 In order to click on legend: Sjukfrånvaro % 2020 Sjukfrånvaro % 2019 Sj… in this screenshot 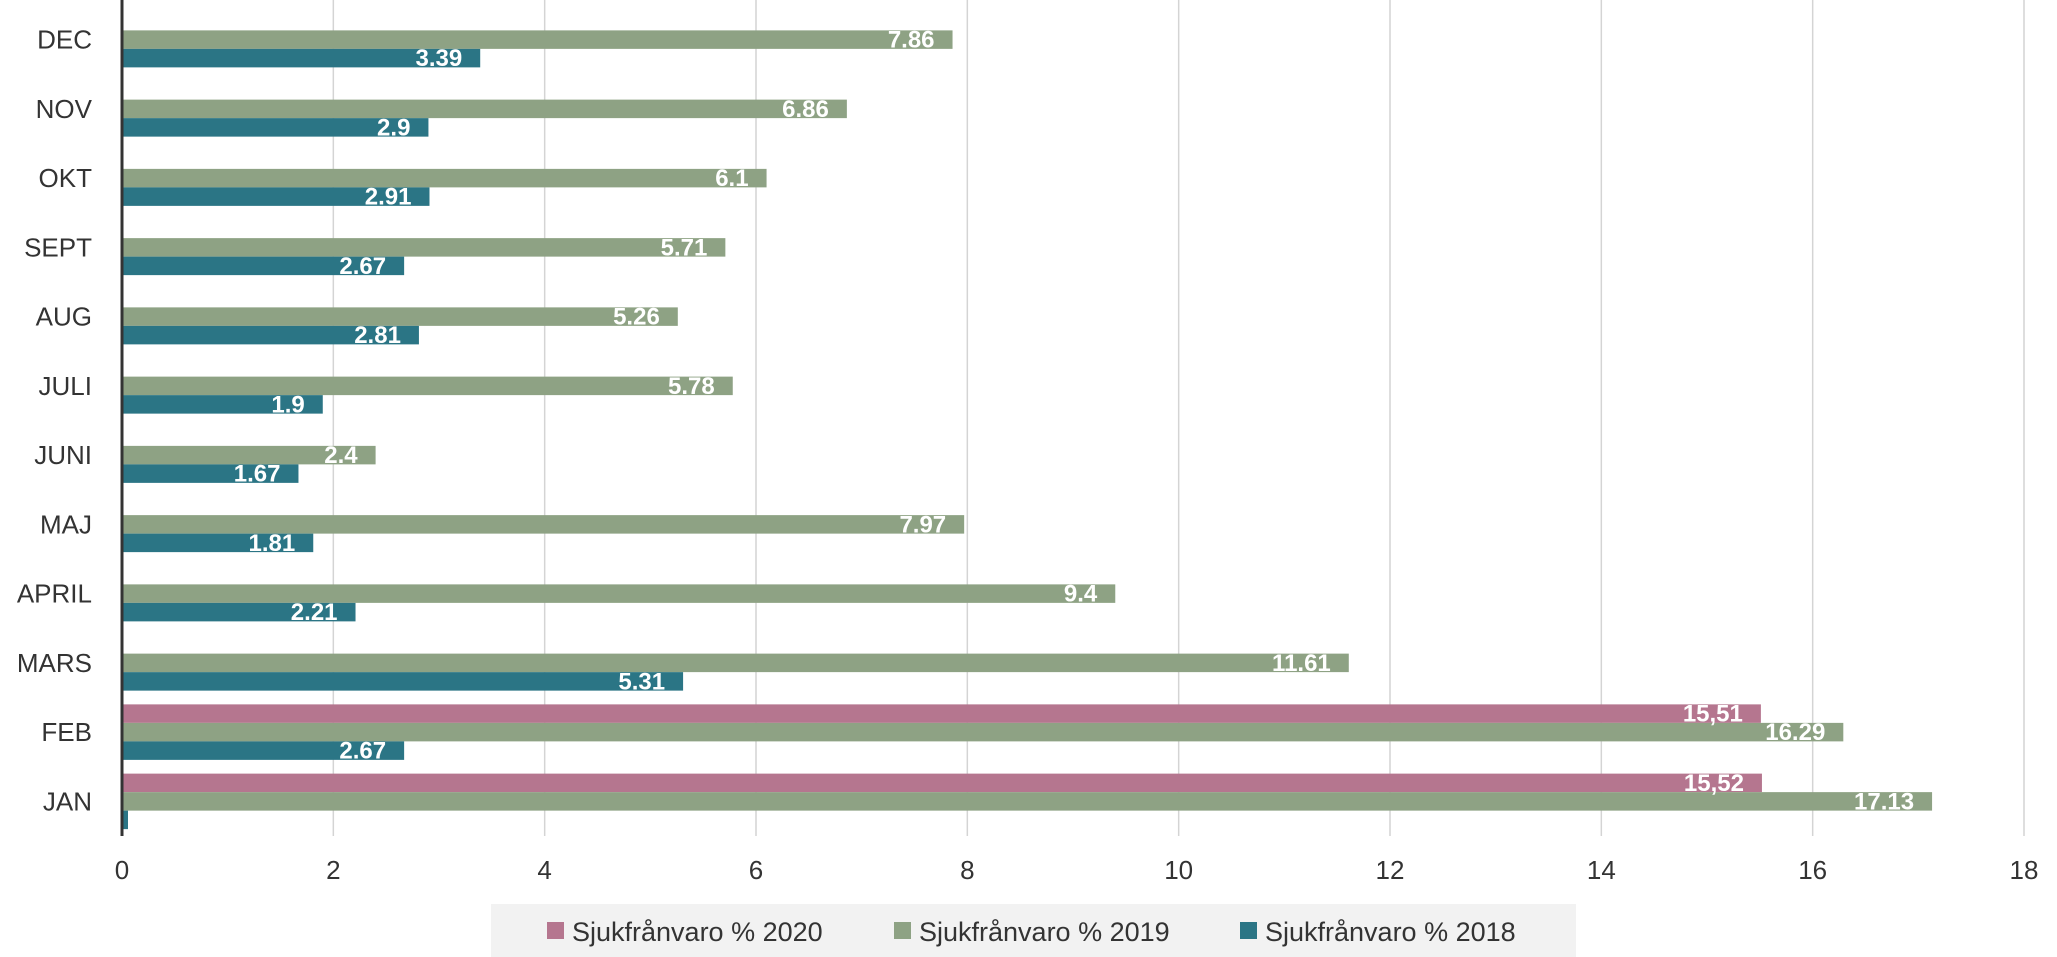, I will do `click(1033, 930)`.